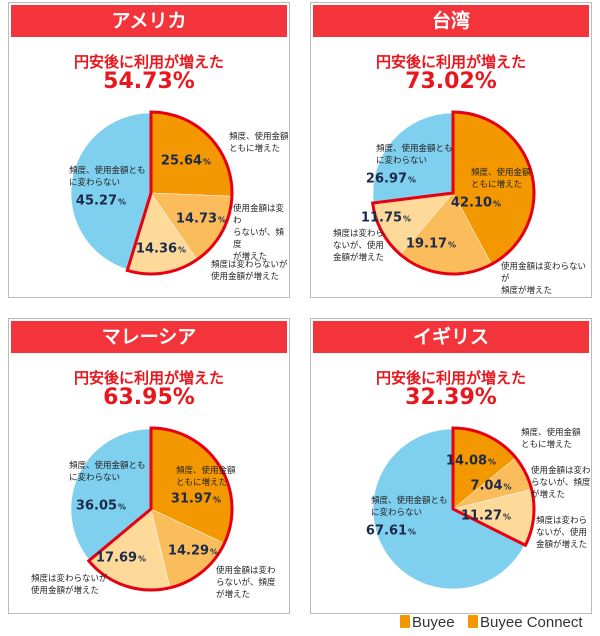 The image size is (600, 636). I want to click on value-number: 14.73, so click(196, 219).